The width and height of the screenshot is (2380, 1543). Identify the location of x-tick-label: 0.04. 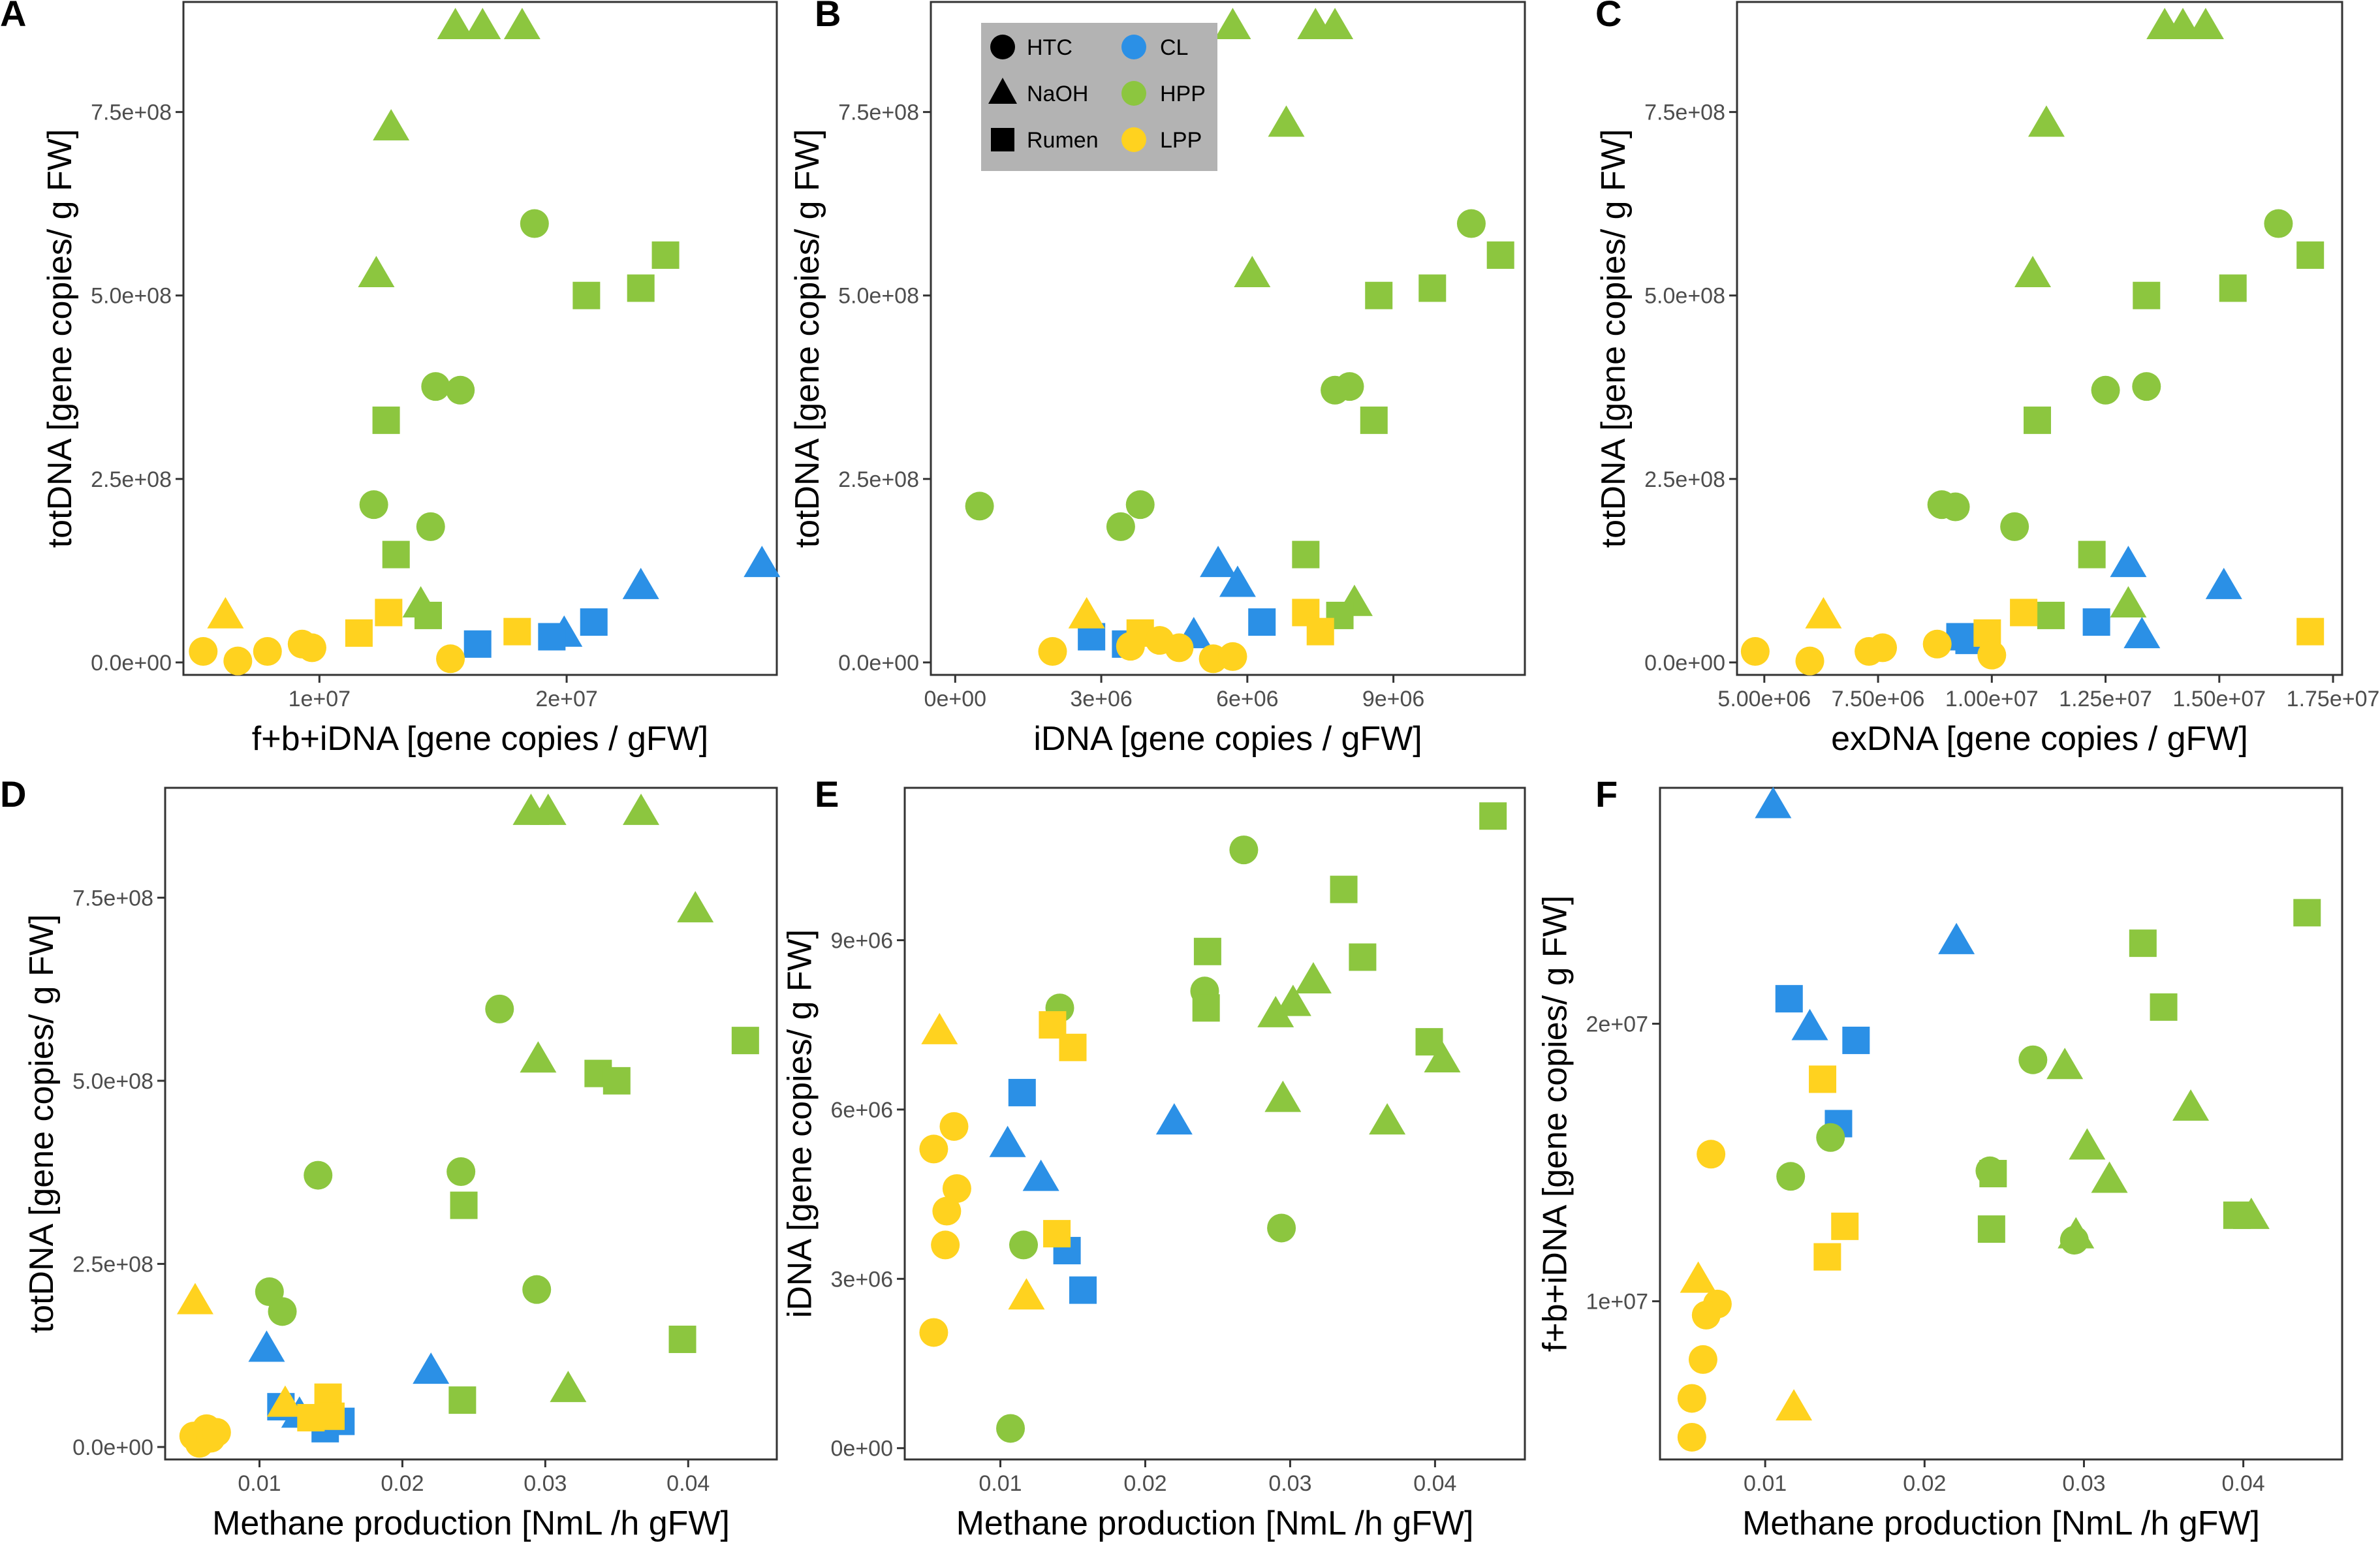
(2244, 1483).